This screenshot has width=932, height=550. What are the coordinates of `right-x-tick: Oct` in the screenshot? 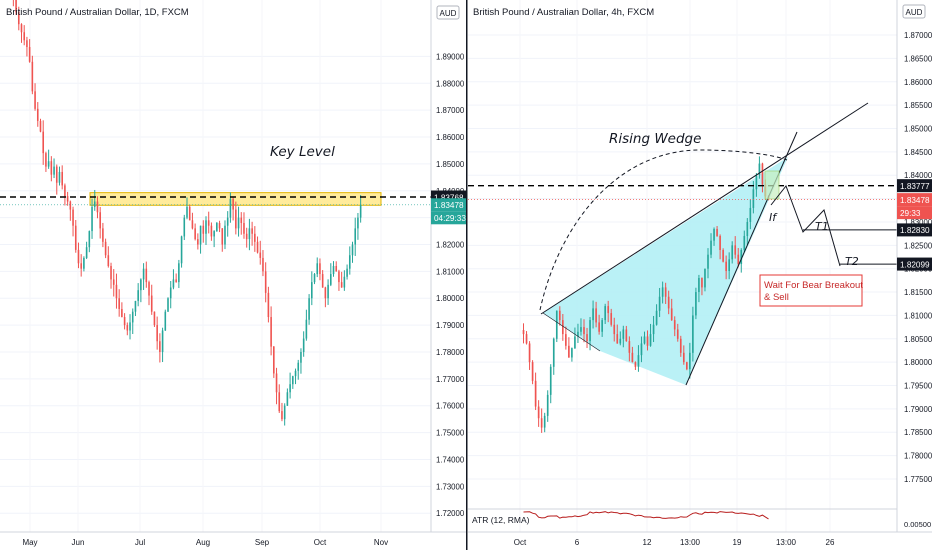 It's located at (520, 542).